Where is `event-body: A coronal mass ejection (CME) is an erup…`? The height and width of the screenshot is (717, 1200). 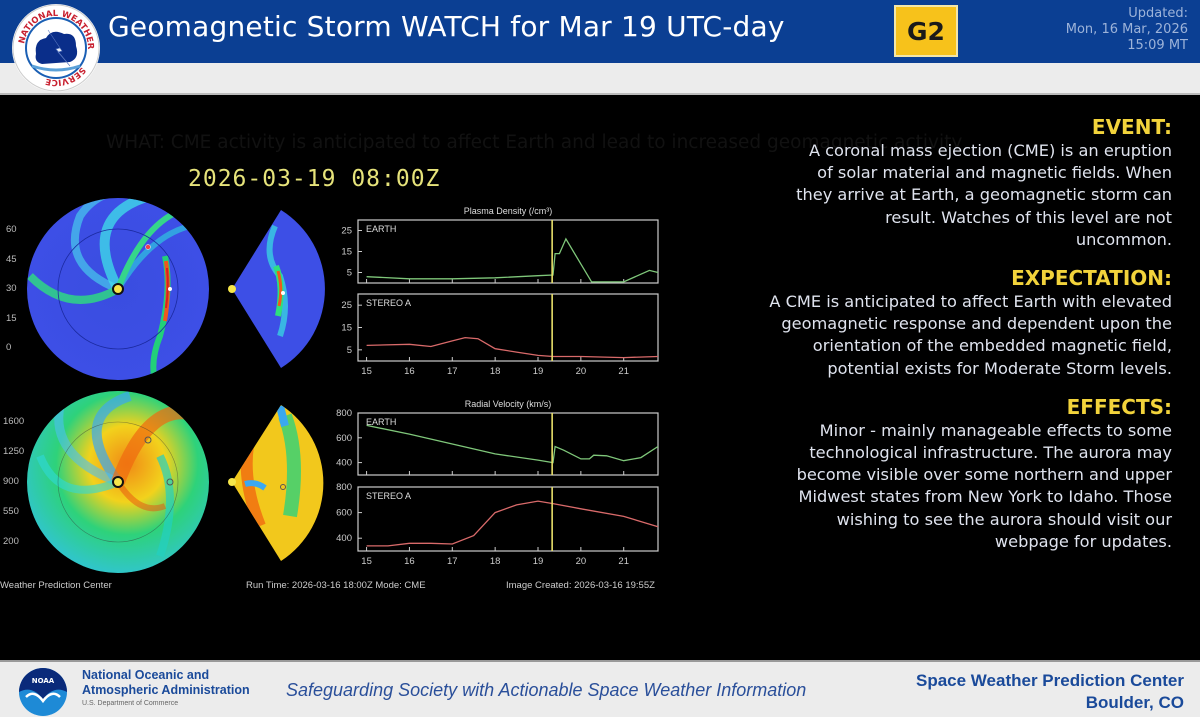 event-body: A coronal mass ejection (CME) is an erup… is located at coordinates (922, 195).